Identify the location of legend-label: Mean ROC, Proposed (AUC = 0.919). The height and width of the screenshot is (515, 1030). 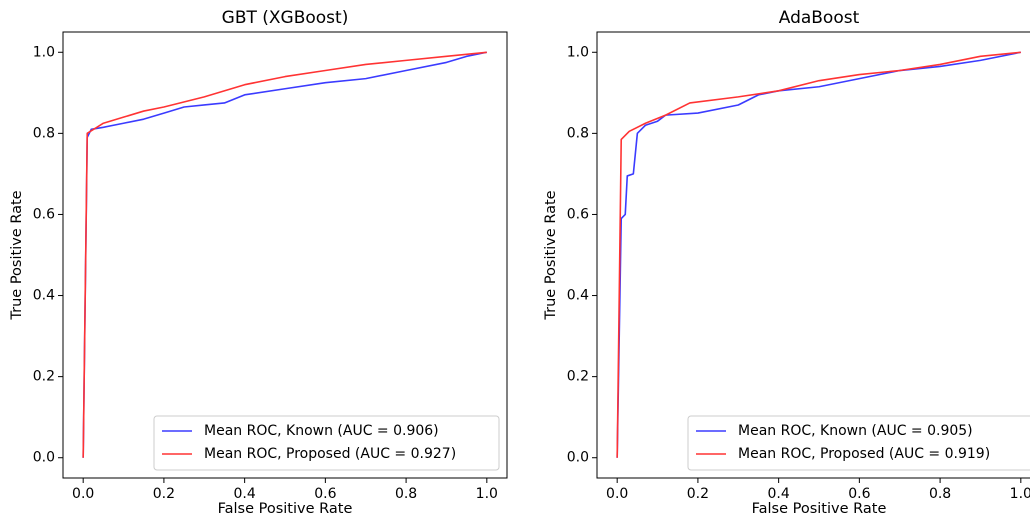
(864, 454).